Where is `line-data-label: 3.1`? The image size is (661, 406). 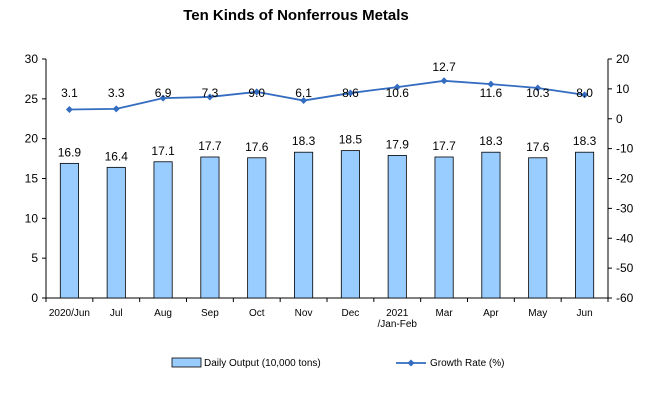
line-data-label: 3.1 is located at coordinates (69, 93).